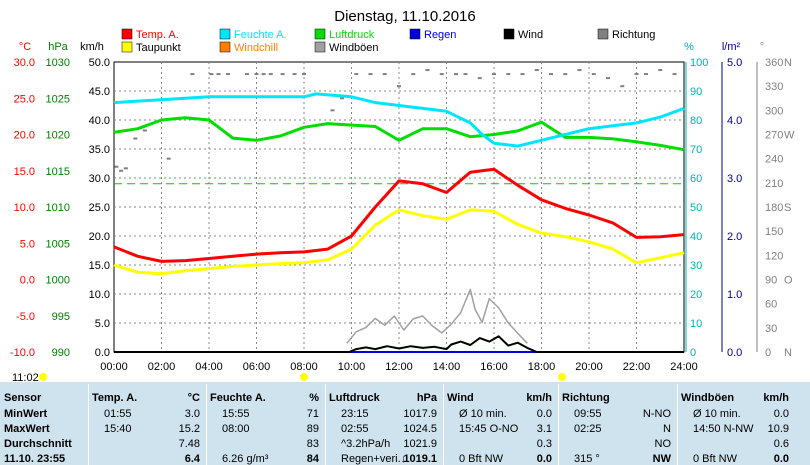  What do you see at coordinates (699, 63) in the screenshot?
I see `axis-tick-label: 100` at bounding box center [699, 63].